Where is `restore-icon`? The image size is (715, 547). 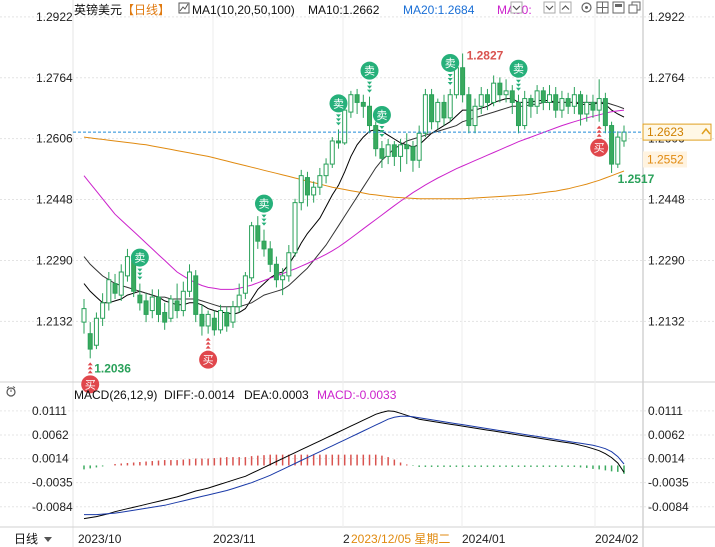
restore-icon is located at coordinates (634, 7).